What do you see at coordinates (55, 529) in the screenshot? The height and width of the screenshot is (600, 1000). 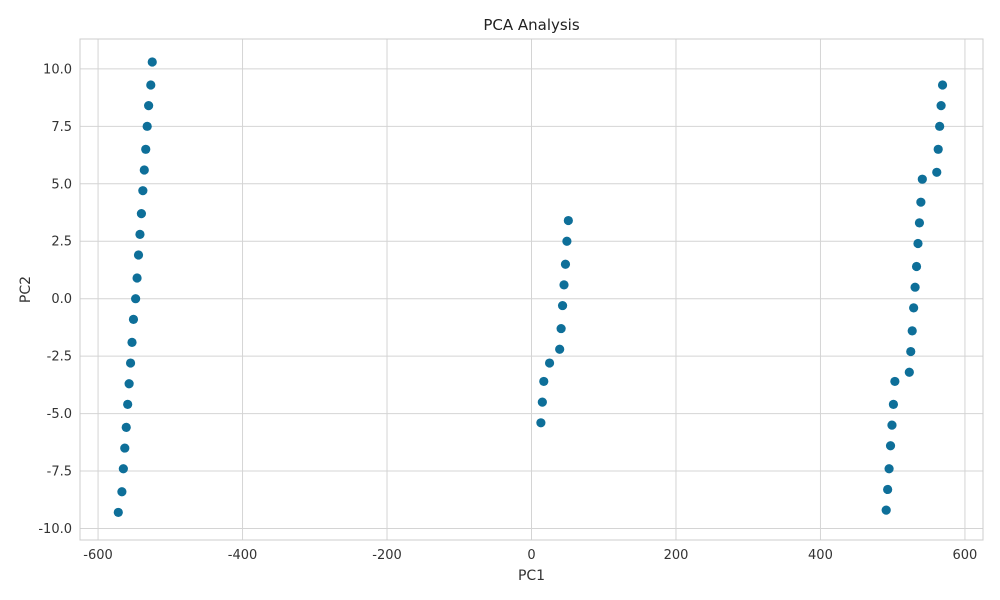 I see `y-tick-label: -10.0` at bounding box center [55, 529].